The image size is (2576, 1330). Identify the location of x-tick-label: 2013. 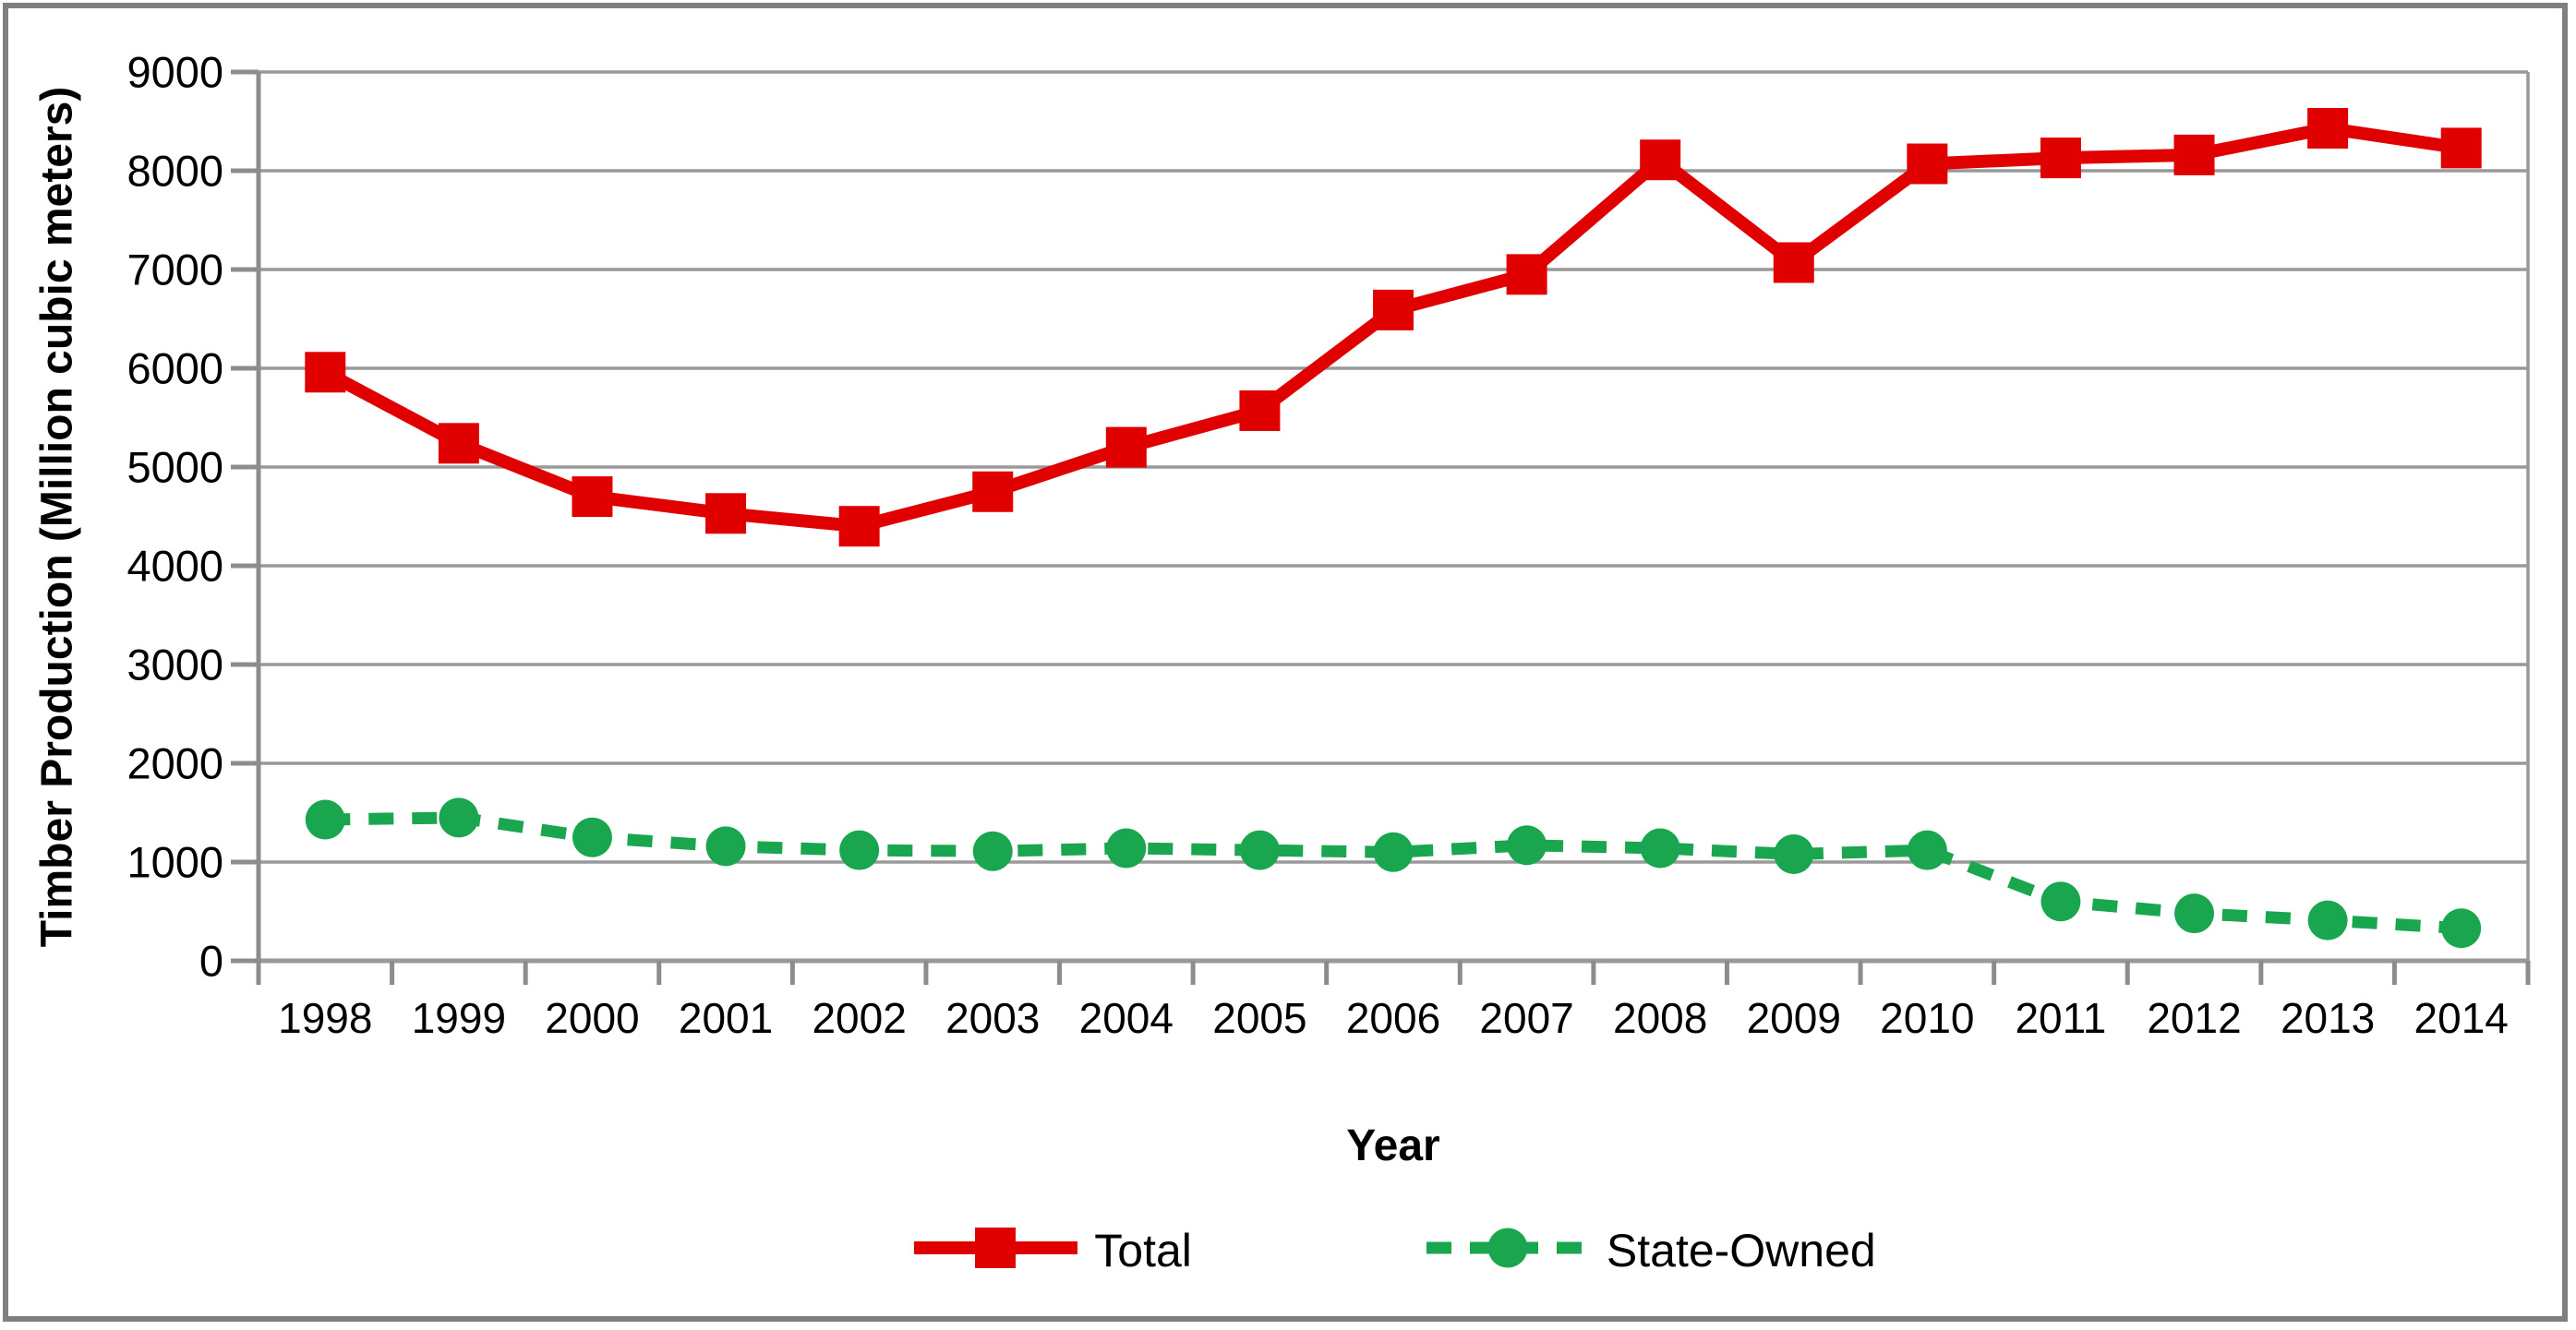
(2328, 1018).